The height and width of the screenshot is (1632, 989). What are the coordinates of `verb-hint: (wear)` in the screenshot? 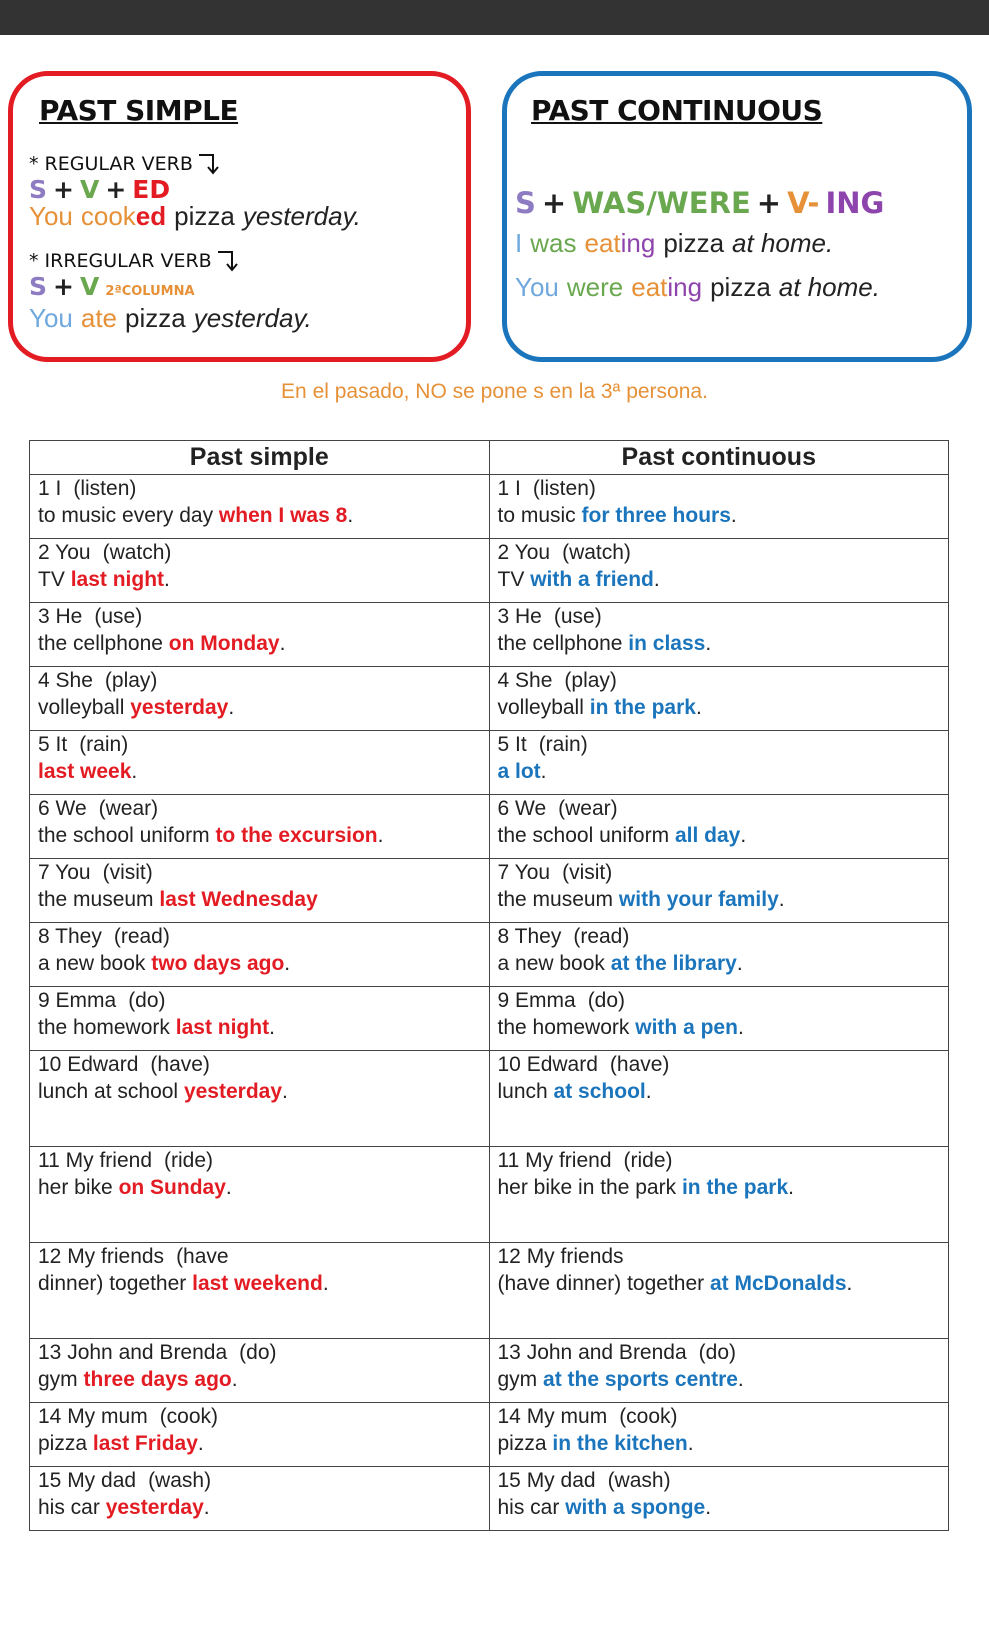 It's located at (588, 808).